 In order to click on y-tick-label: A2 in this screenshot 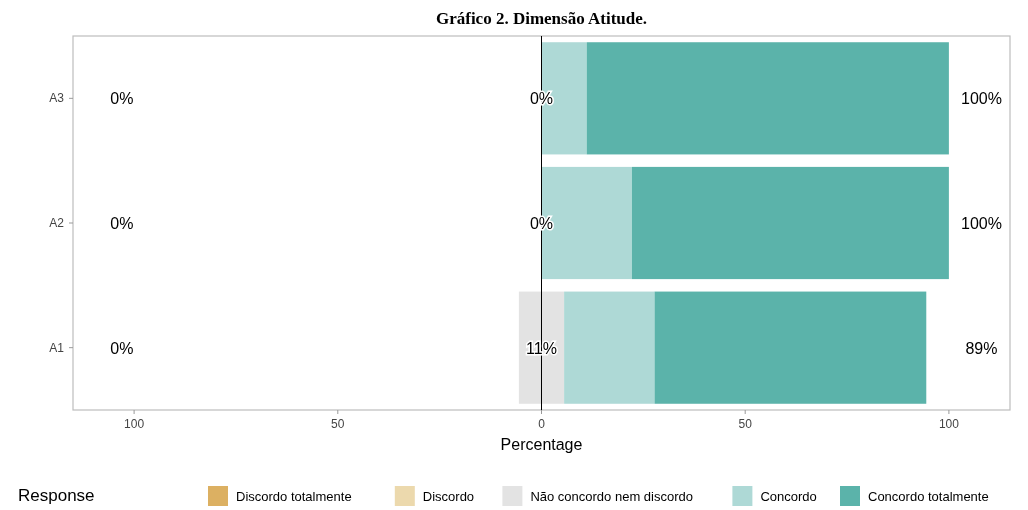, I will do `click(57, 223)`.